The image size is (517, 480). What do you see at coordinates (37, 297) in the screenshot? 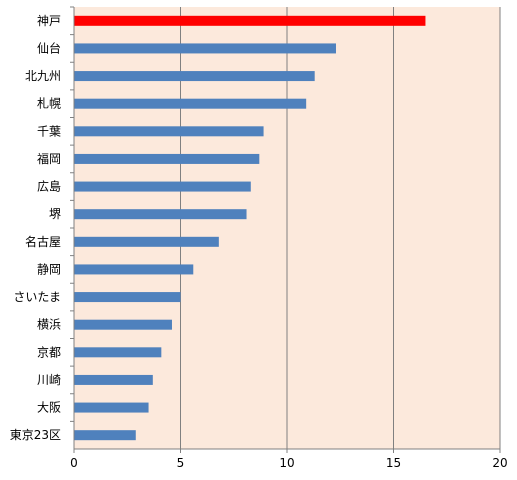
I see `category-label: さいたま` at bounding box center [37, 297].